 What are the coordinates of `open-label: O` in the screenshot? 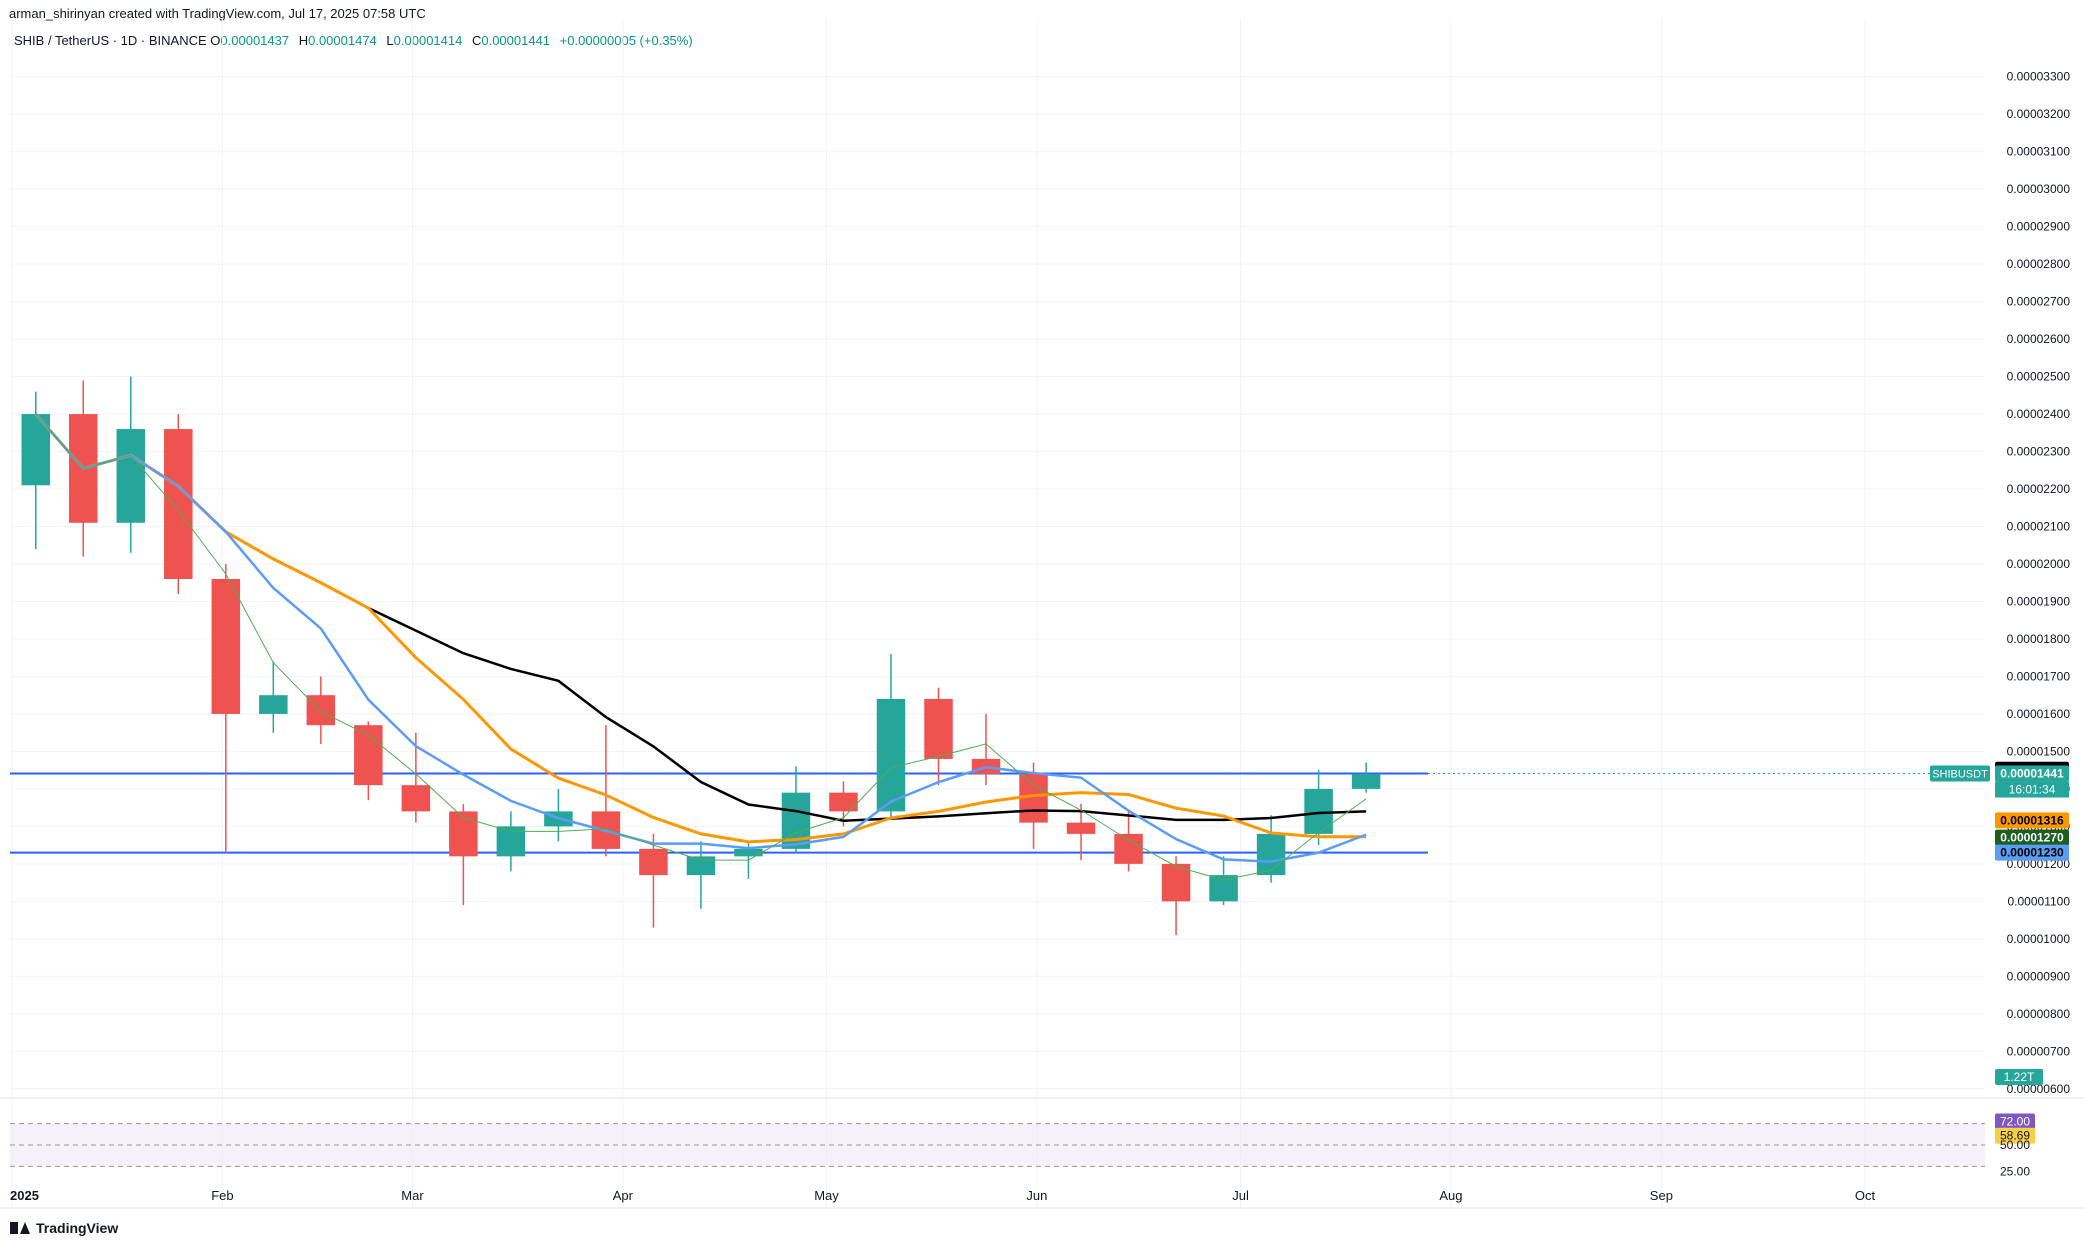 It's located at (215, 40).